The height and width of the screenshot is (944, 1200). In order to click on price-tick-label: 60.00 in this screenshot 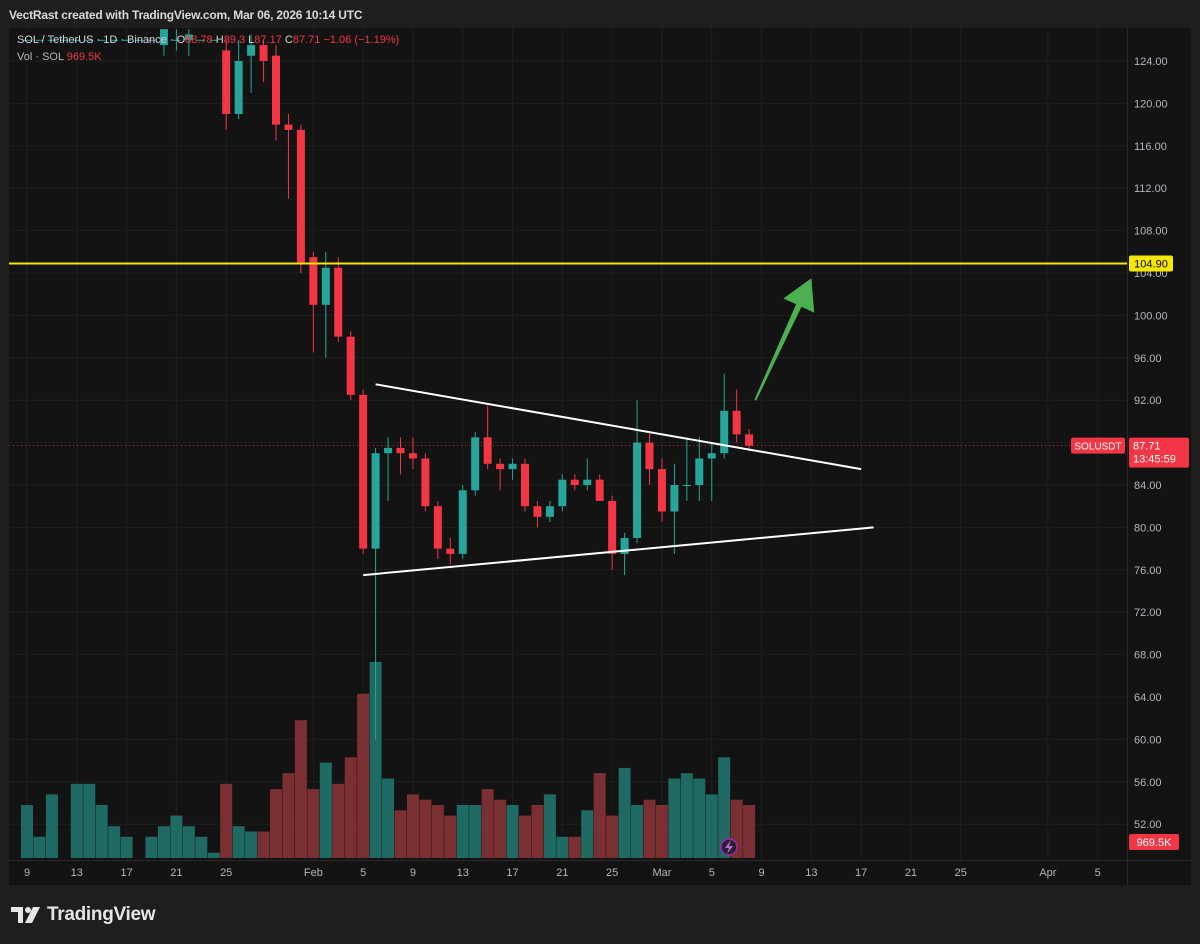, I will do `click(1148, 740)`.